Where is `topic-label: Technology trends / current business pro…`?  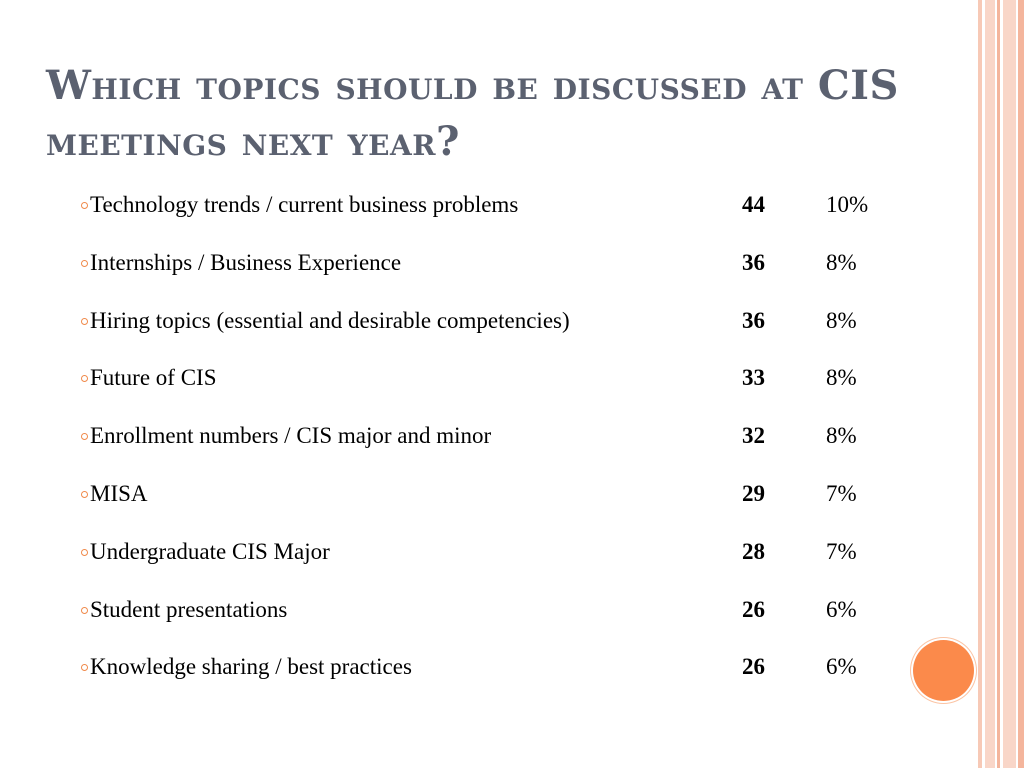
topic-label: Technology trends / current business pro… is located at coordinates (304, 204).